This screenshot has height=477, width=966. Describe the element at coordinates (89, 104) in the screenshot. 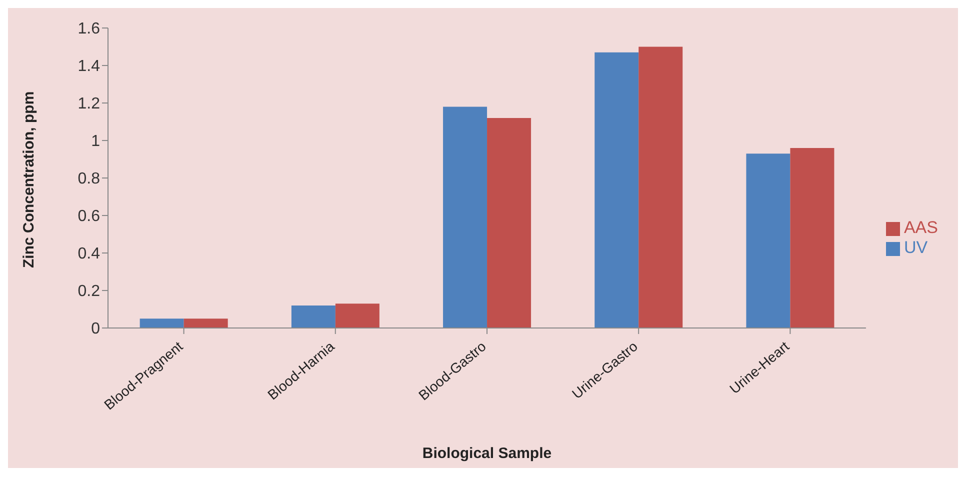

I see `y-tick-label: 1.2` at that location.